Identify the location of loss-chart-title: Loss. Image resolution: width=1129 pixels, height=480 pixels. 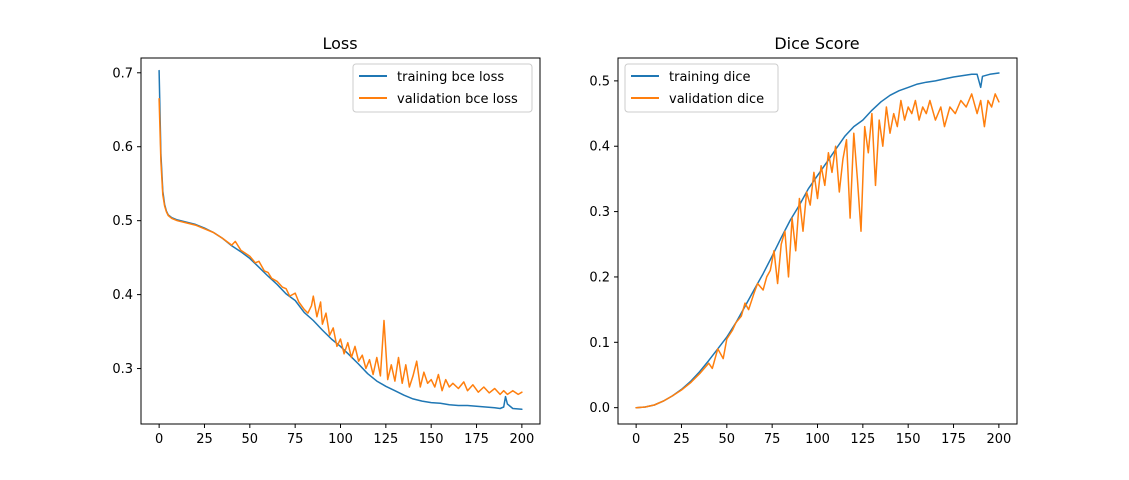
(339, 43).